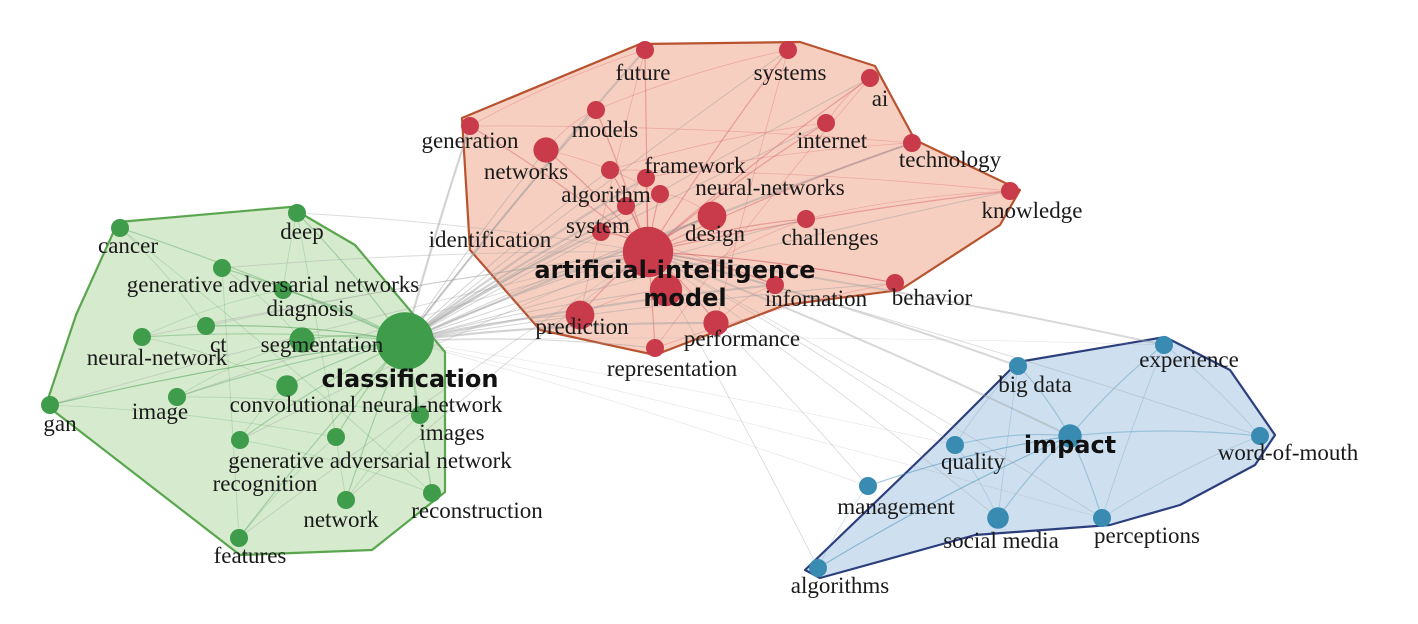  I want to click on label-models: models, so click(605, 129).